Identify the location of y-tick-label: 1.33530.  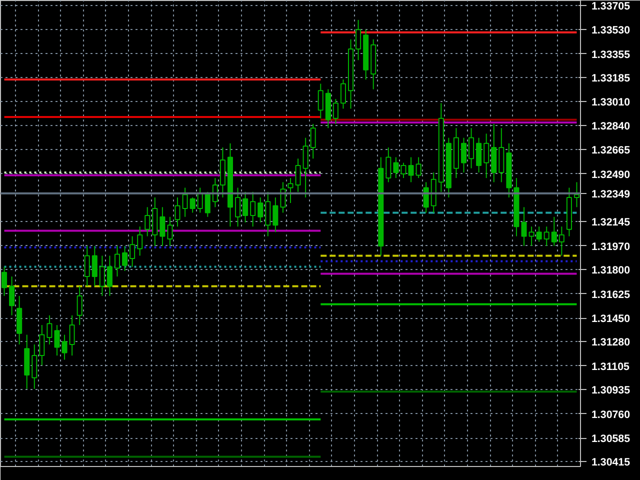
(611, 30).